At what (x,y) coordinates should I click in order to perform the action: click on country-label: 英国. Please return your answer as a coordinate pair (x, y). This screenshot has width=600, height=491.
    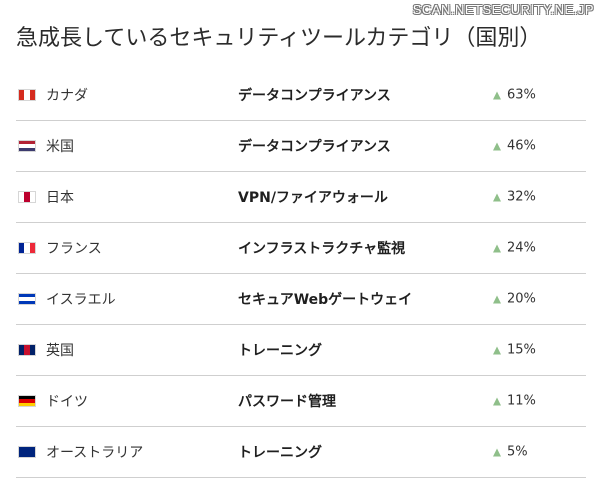
    Looking at the image, I should click on (60, 351).